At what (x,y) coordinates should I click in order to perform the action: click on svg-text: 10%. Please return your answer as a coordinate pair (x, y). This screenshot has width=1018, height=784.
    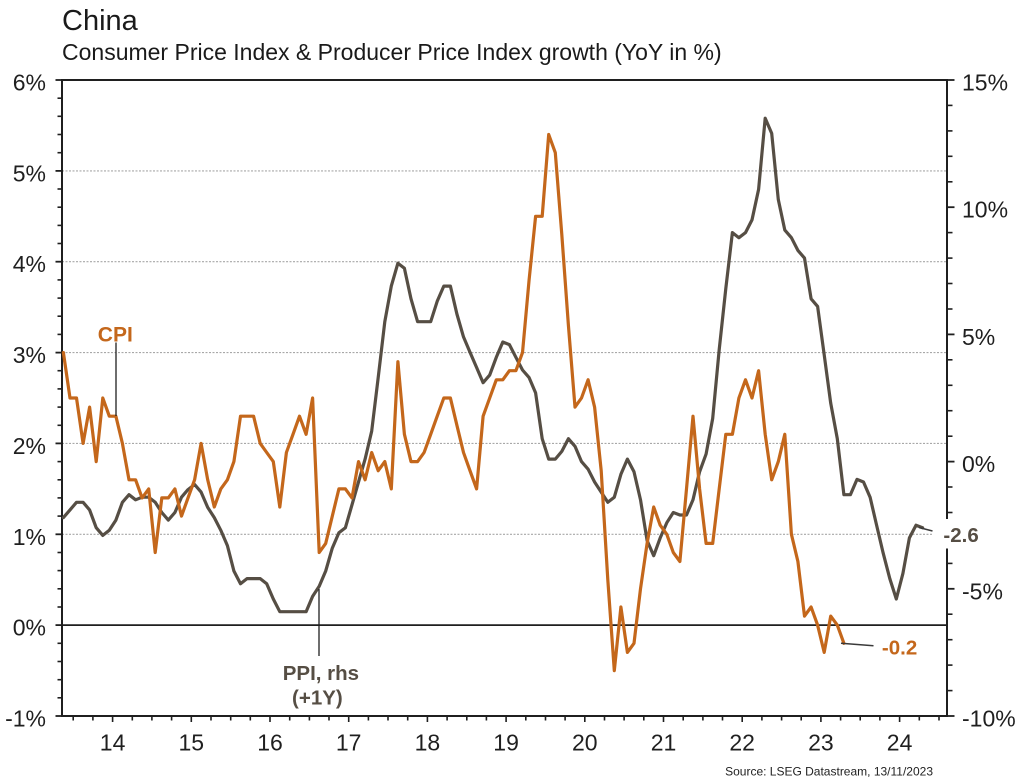
    Looking at the image, I should click on (985, 210).